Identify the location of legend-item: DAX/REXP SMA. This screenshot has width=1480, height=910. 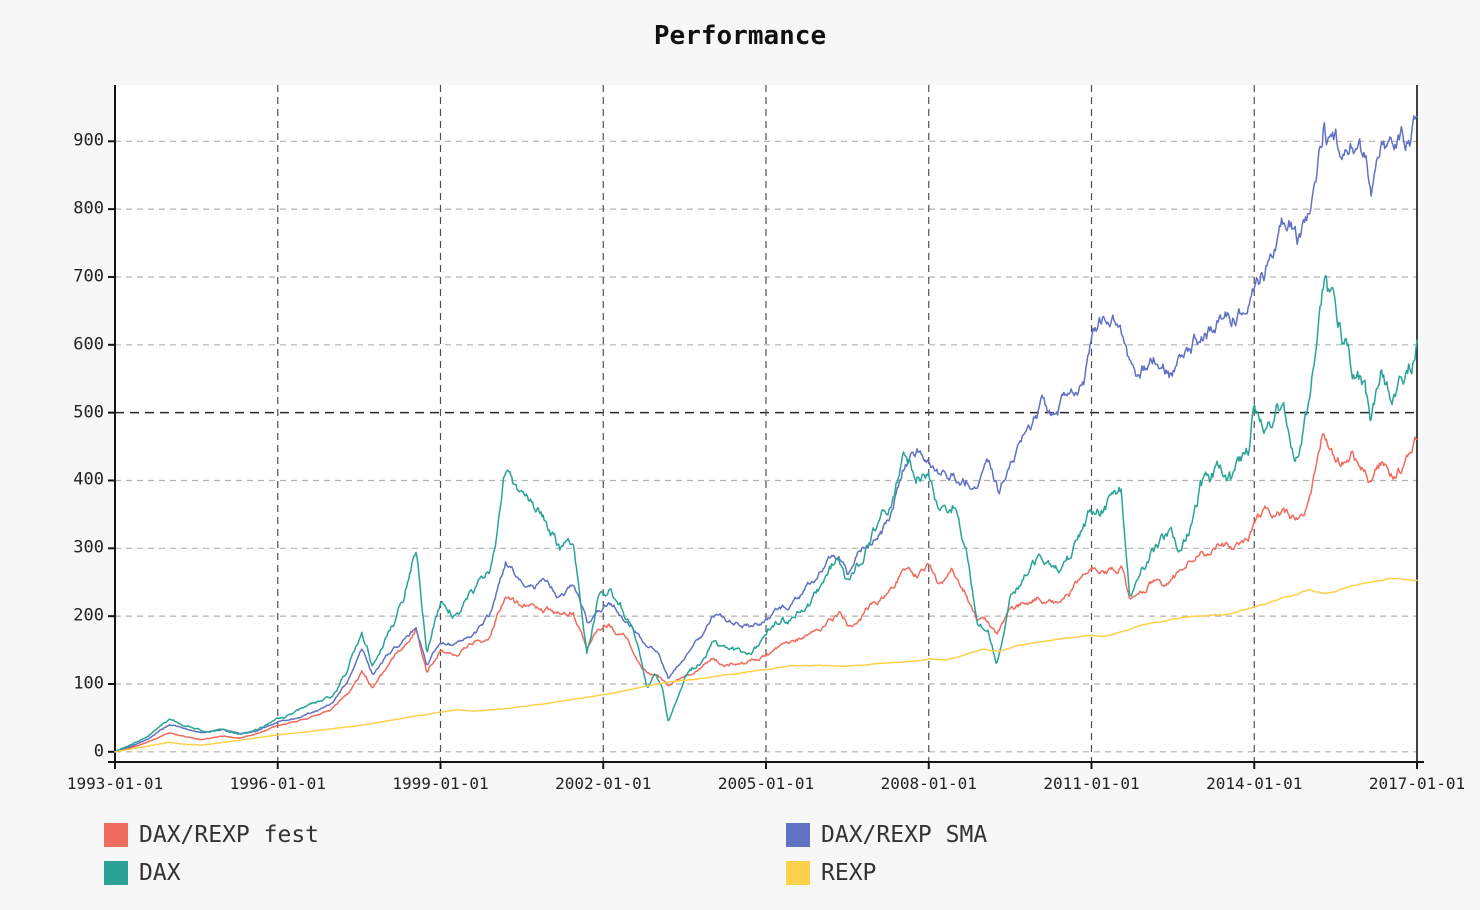
(886, 835).